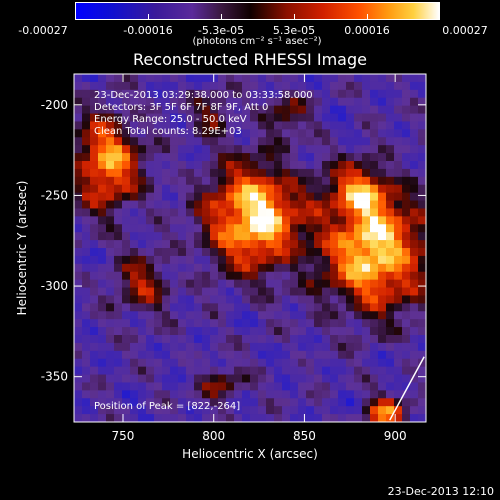 The width and height of the screenshot is (500, 500). What do you see at coordinates (43, 30) in the screenshot?
I see `colorbar-label: -0.00027` at bounding box center [43, 30].